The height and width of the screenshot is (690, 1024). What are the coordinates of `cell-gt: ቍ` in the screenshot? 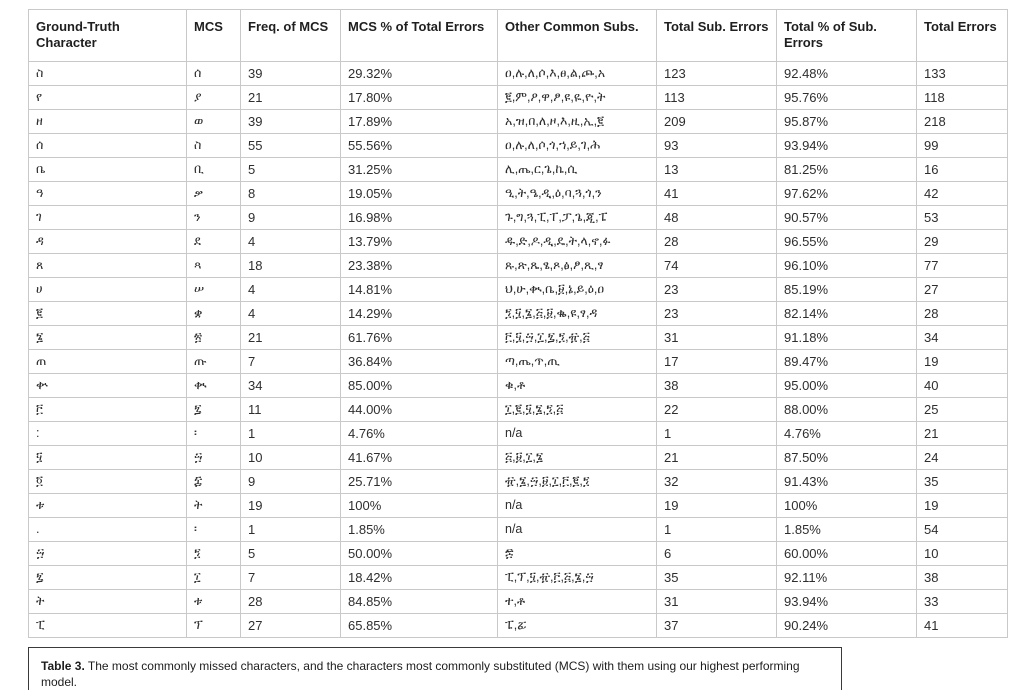 It's located at (107, 385).